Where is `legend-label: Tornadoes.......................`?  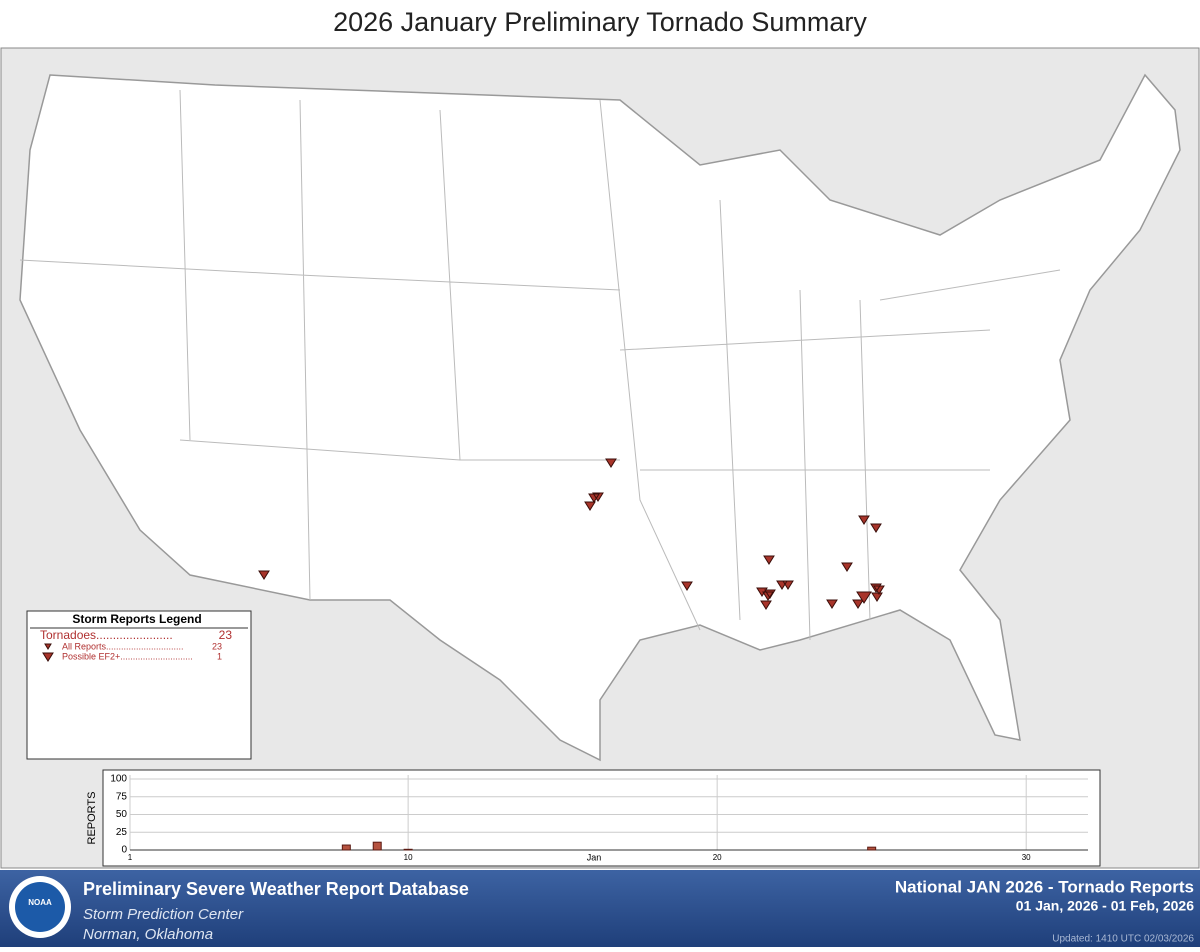 legend-label: Tornadoes....................... is located at coordinates (106, 635).